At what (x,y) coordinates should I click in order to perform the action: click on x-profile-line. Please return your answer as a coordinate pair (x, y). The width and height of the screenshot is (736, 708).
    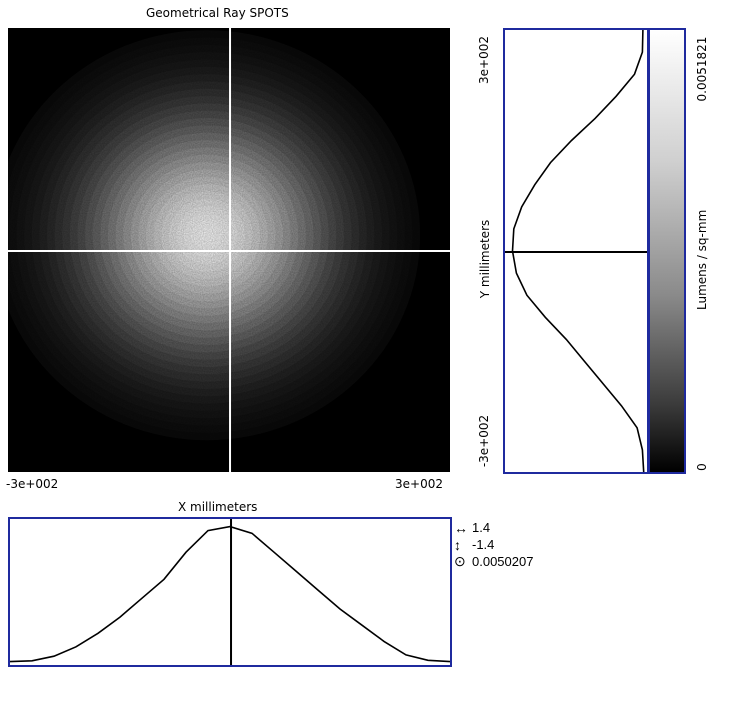
    Looking at the image, I should click on (230, 594).